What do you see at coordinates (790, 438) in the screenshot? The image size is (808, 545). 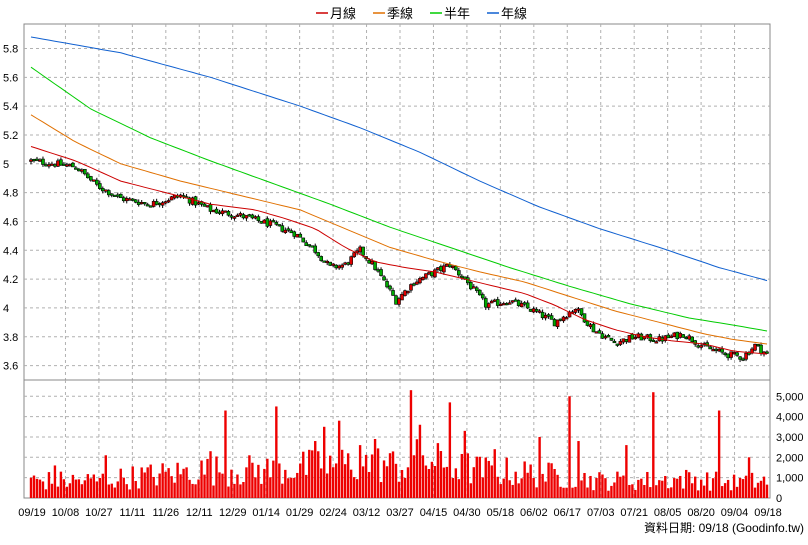 I see `volume-tick-3: 3,000` at bounding box center [790, 438].